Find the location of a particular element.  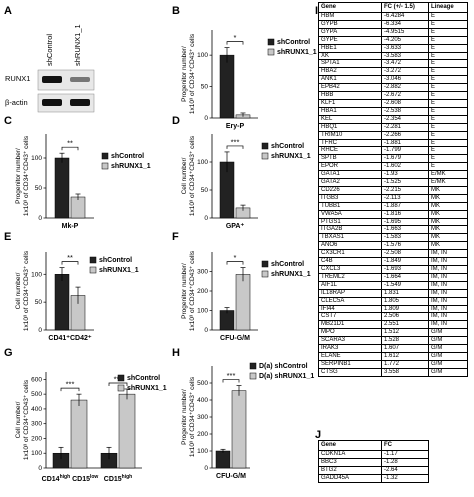

table-row: IFI44 1.809 IM, IN is located at coordinates (393, 309).